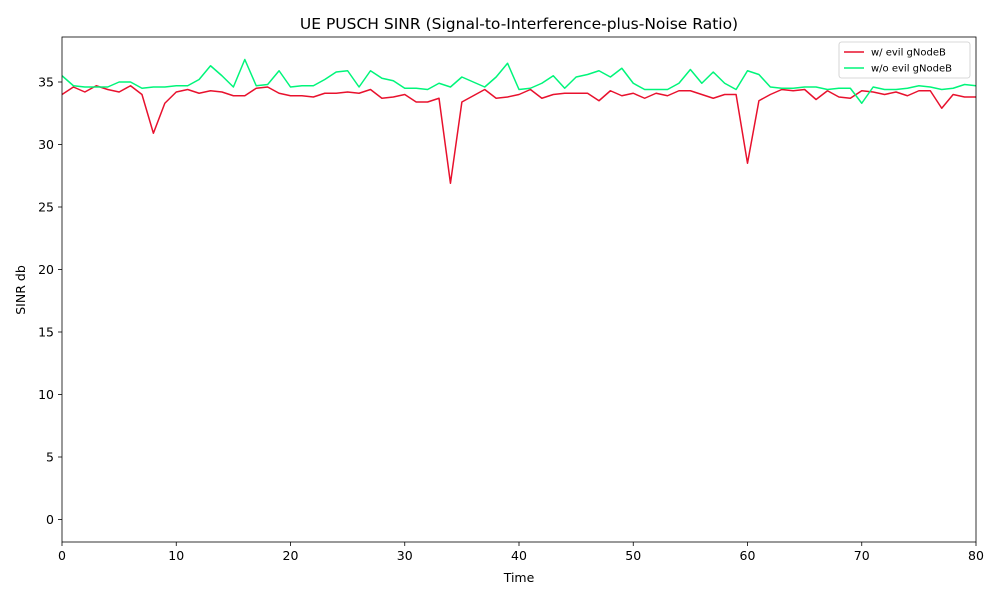  Describe the element at coordinates (862, 555) in the screenshot. I see `x-tick-label: 70` at that location.